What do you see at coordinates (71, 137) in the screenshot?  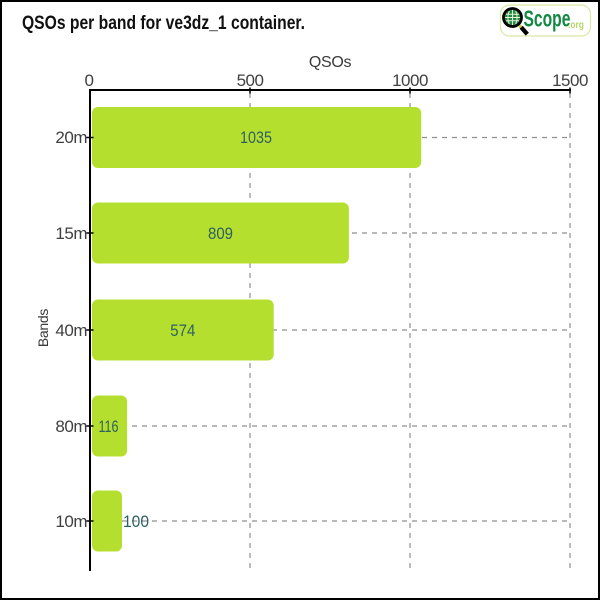 I see `svg-text: 20m` at bounding box center [71, 137].